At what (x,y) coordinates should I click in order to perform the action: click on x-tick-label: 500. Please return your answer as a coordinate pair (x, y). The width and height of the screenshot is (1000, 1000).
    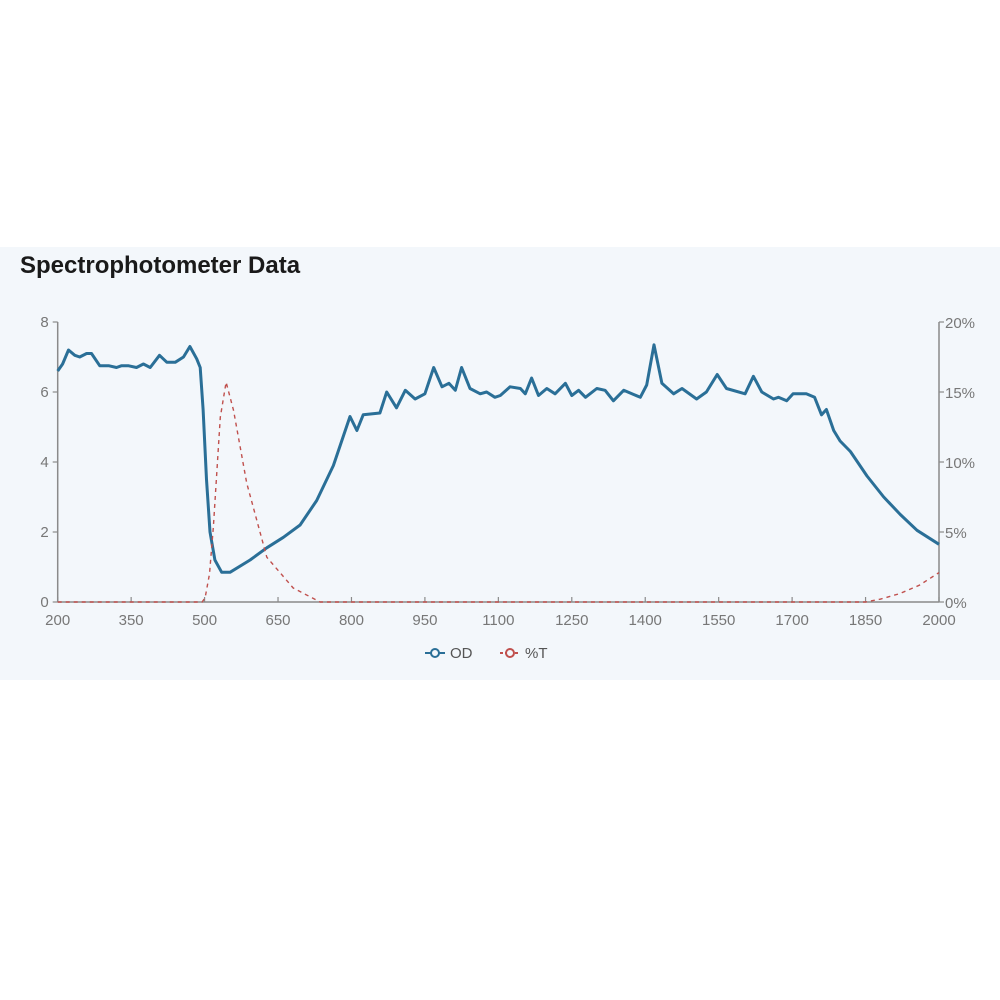
    Looking at the image, I should click on (204, 620).